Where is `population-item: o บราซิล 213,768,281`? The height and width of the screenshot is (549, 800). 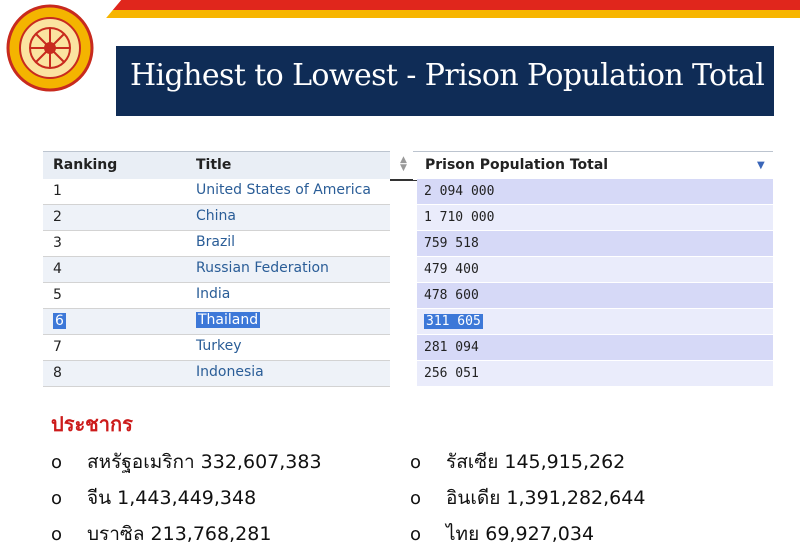 population-item: o บราซิล 213,768,281 is located at coordinates (161, 534).